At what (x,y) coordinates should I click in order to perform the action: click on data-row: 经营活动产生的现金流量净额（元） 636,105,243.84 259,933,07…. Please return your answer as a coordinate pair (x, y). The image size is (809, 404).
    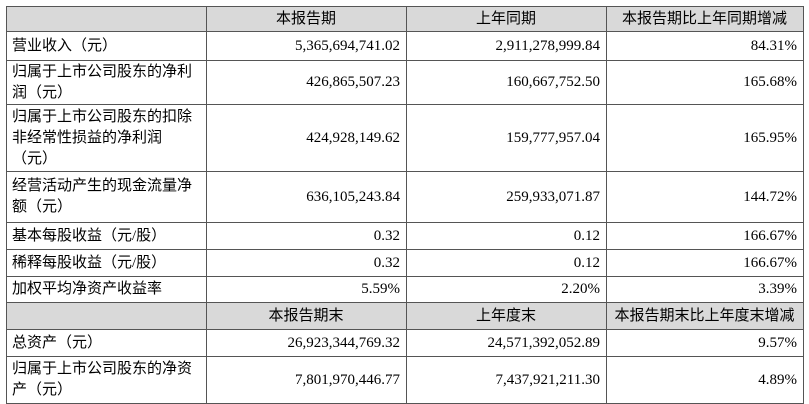
    Looking at the image, I should click on (405, 197).